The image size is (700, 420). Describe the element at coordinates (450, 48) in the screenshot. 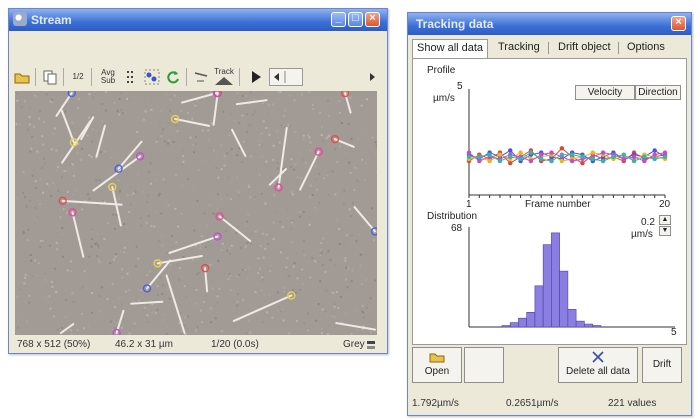

I see `tab-show-all-data: Show all data` at that location.